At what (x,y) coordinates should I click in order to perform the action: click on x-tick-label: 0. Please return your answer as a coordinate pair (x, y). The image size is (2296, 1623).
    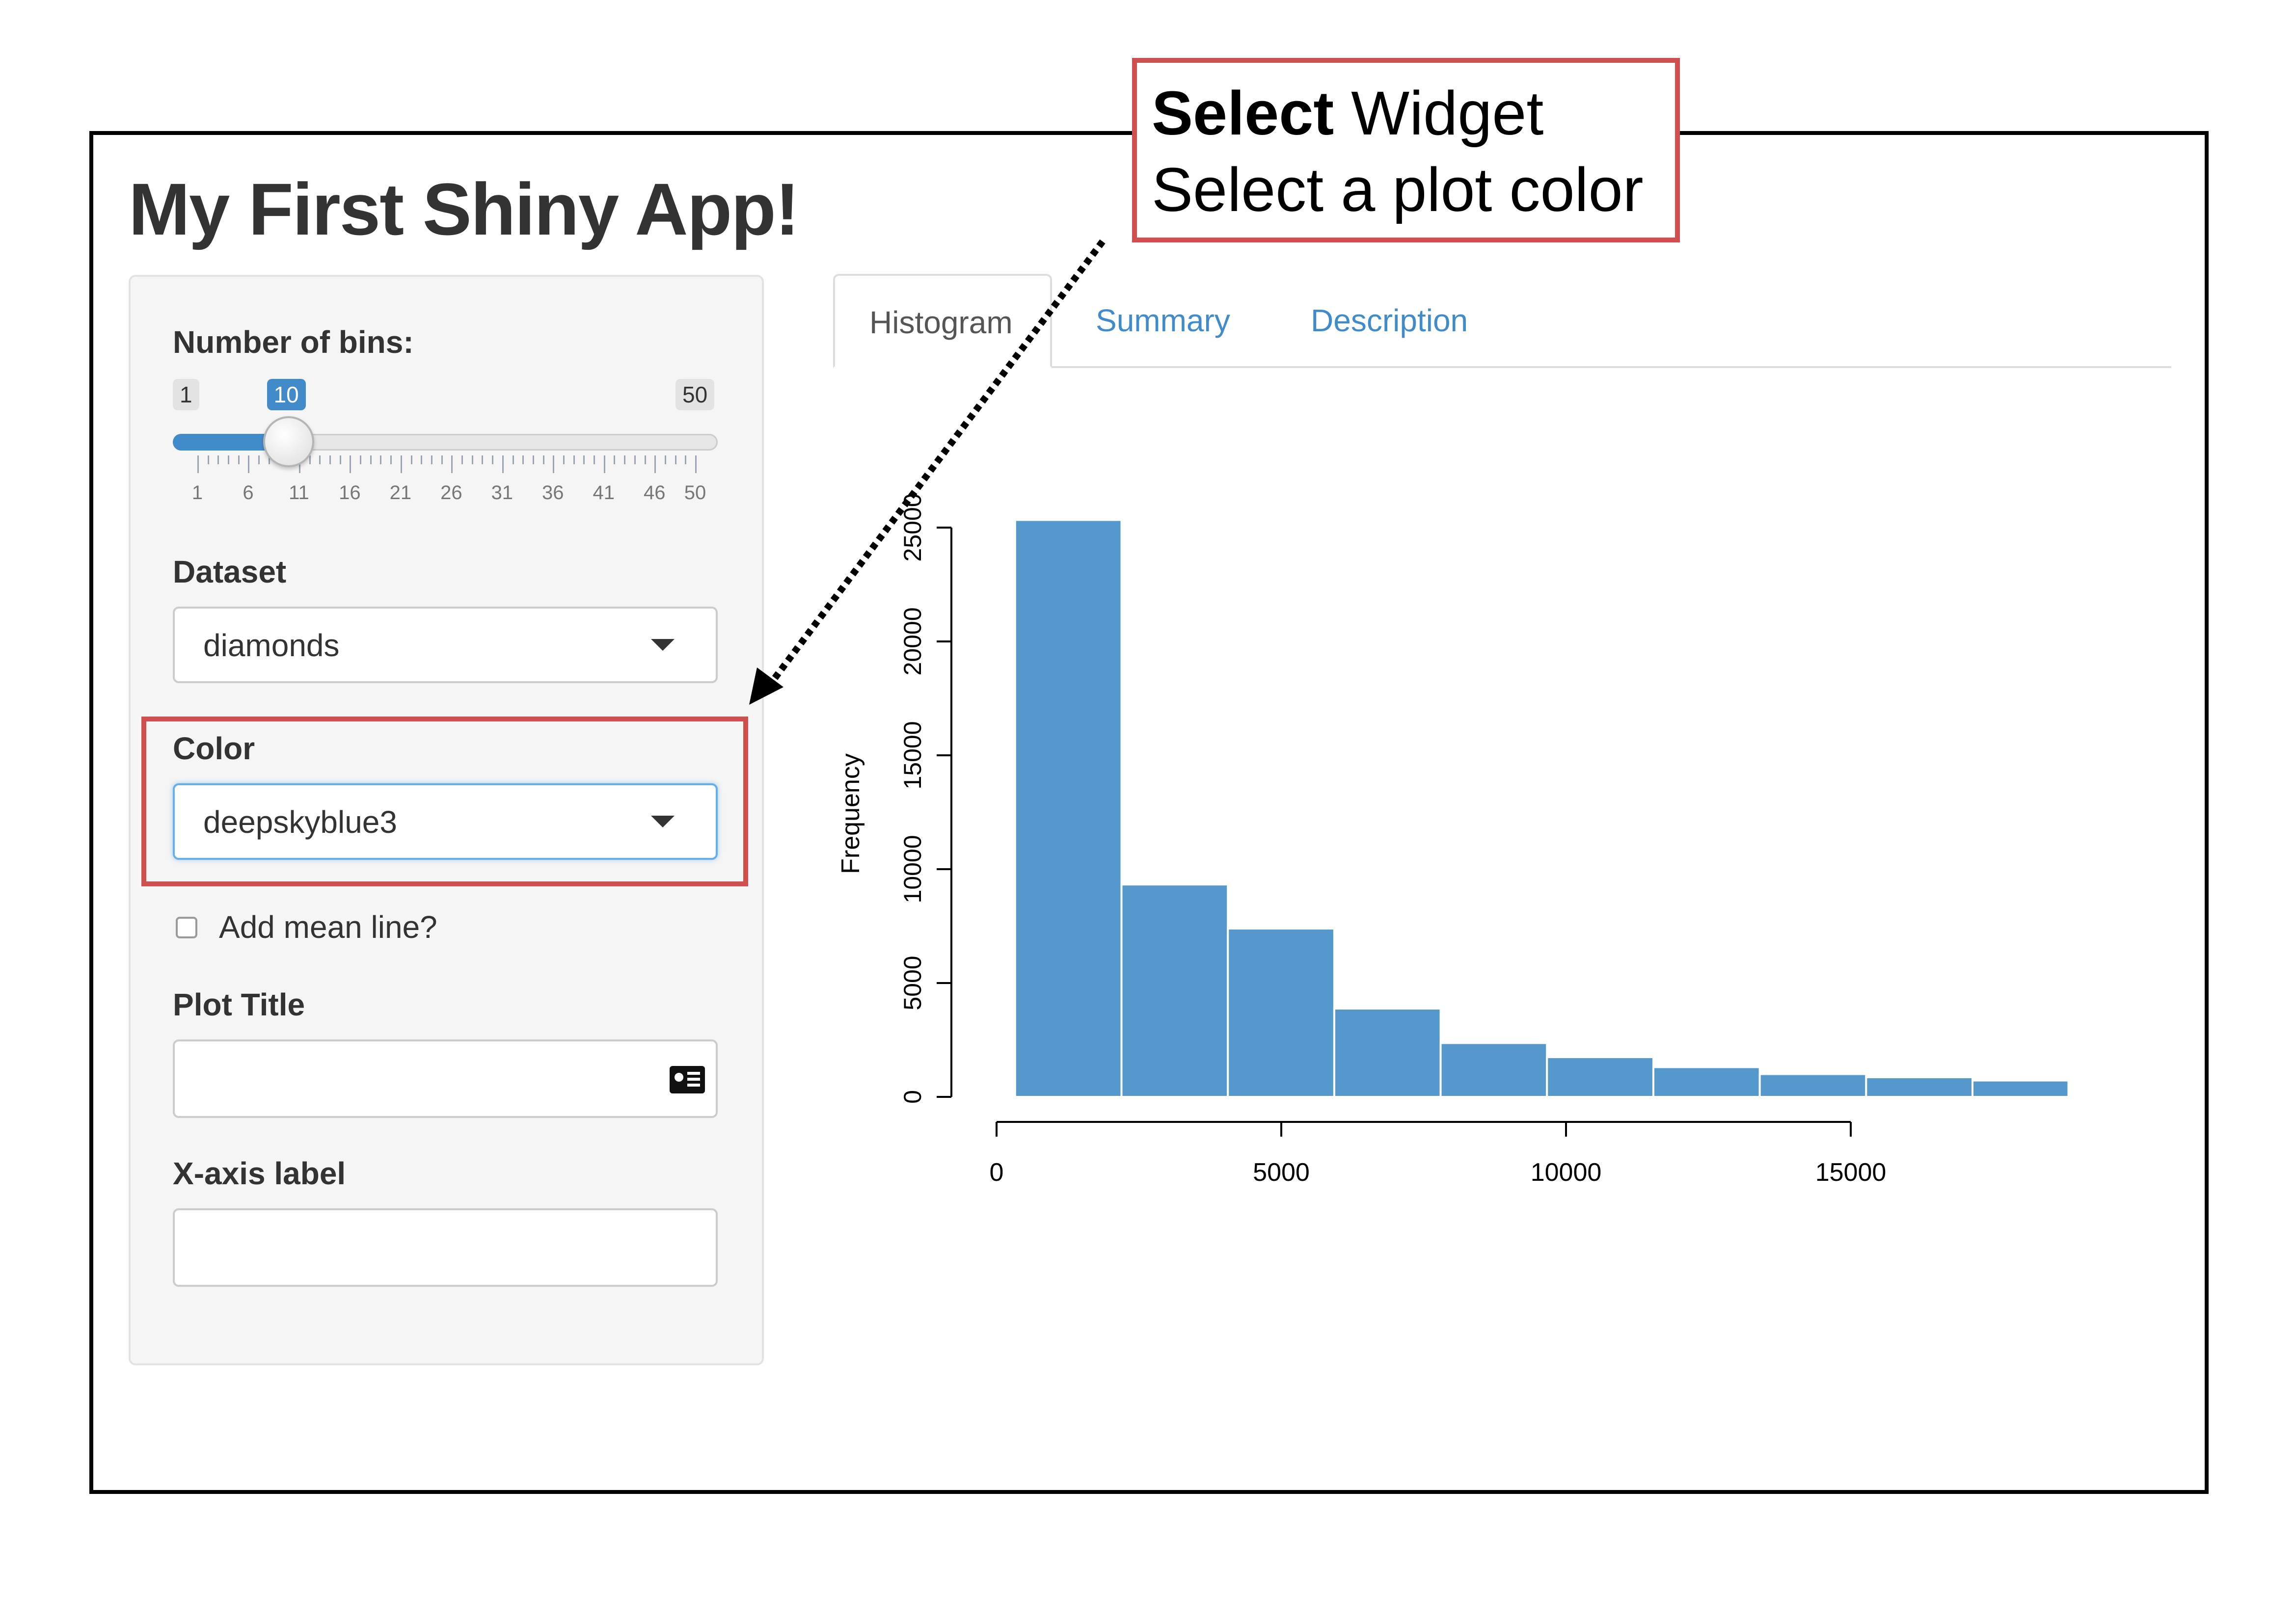
    Looking at the image, I should click on (997, 1172).